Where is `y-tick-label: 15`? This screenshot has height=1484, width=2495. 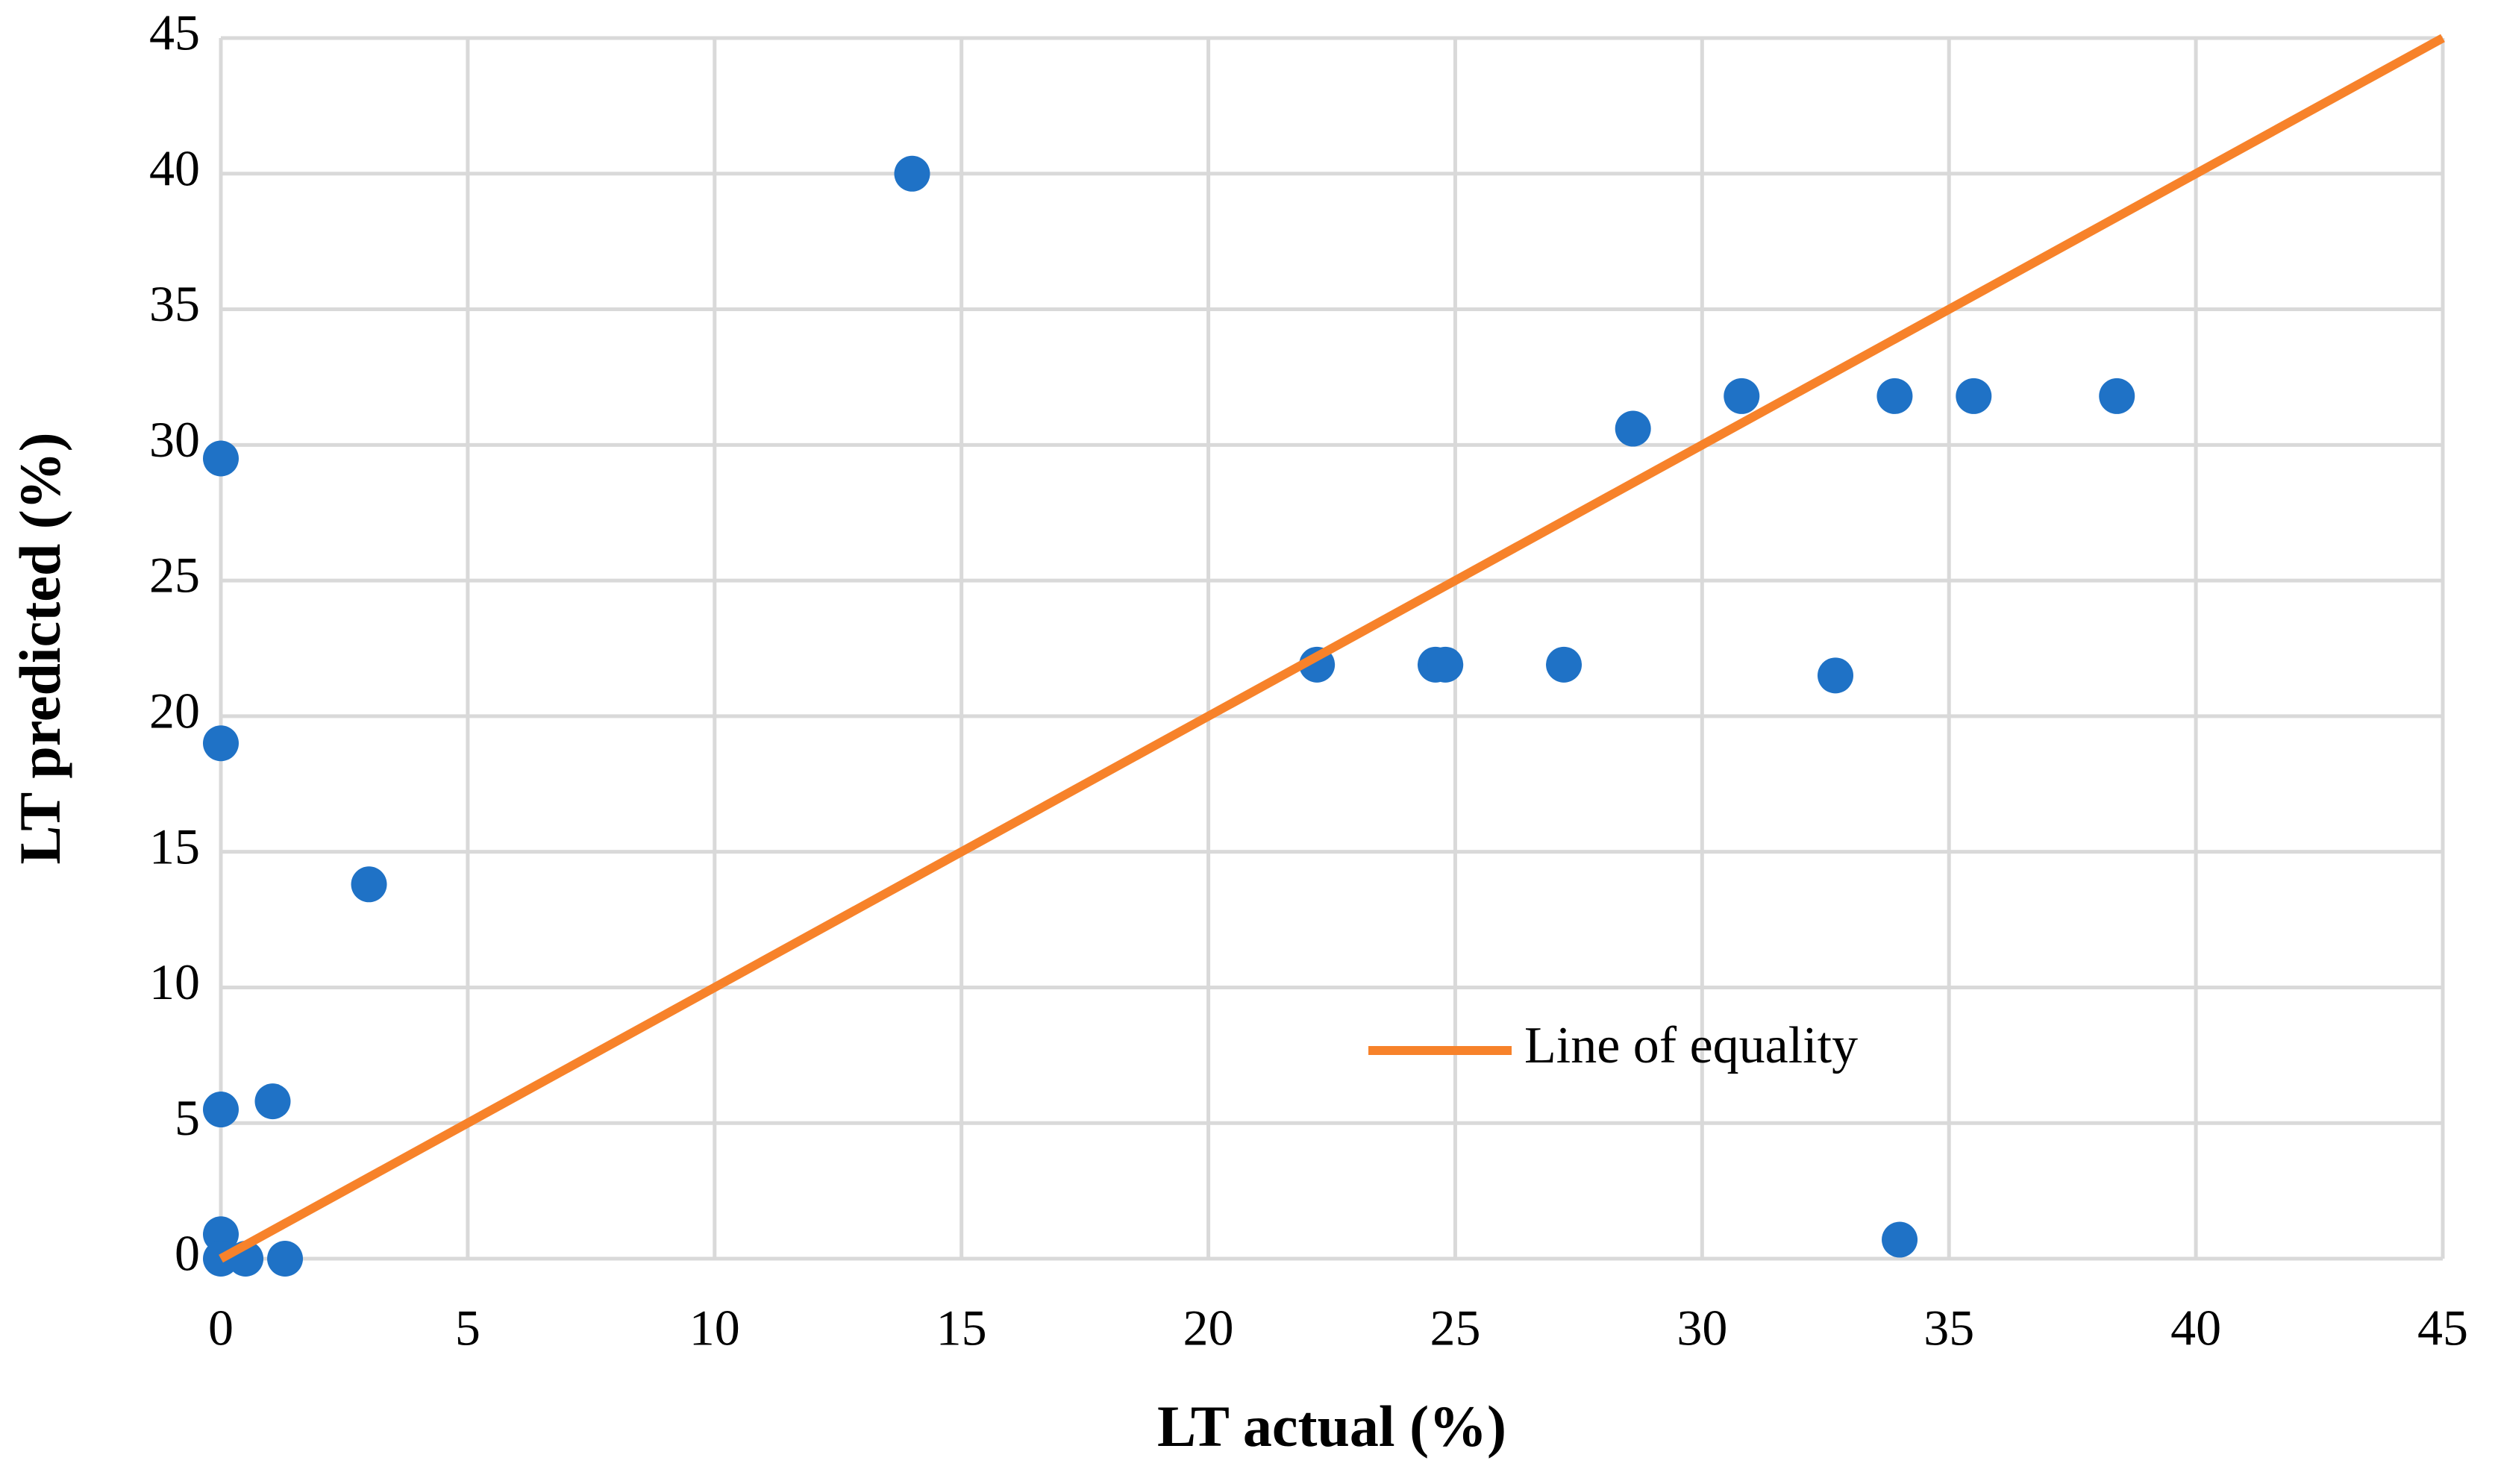 y-tick-label: 15 is located at coordinates (174, 846).